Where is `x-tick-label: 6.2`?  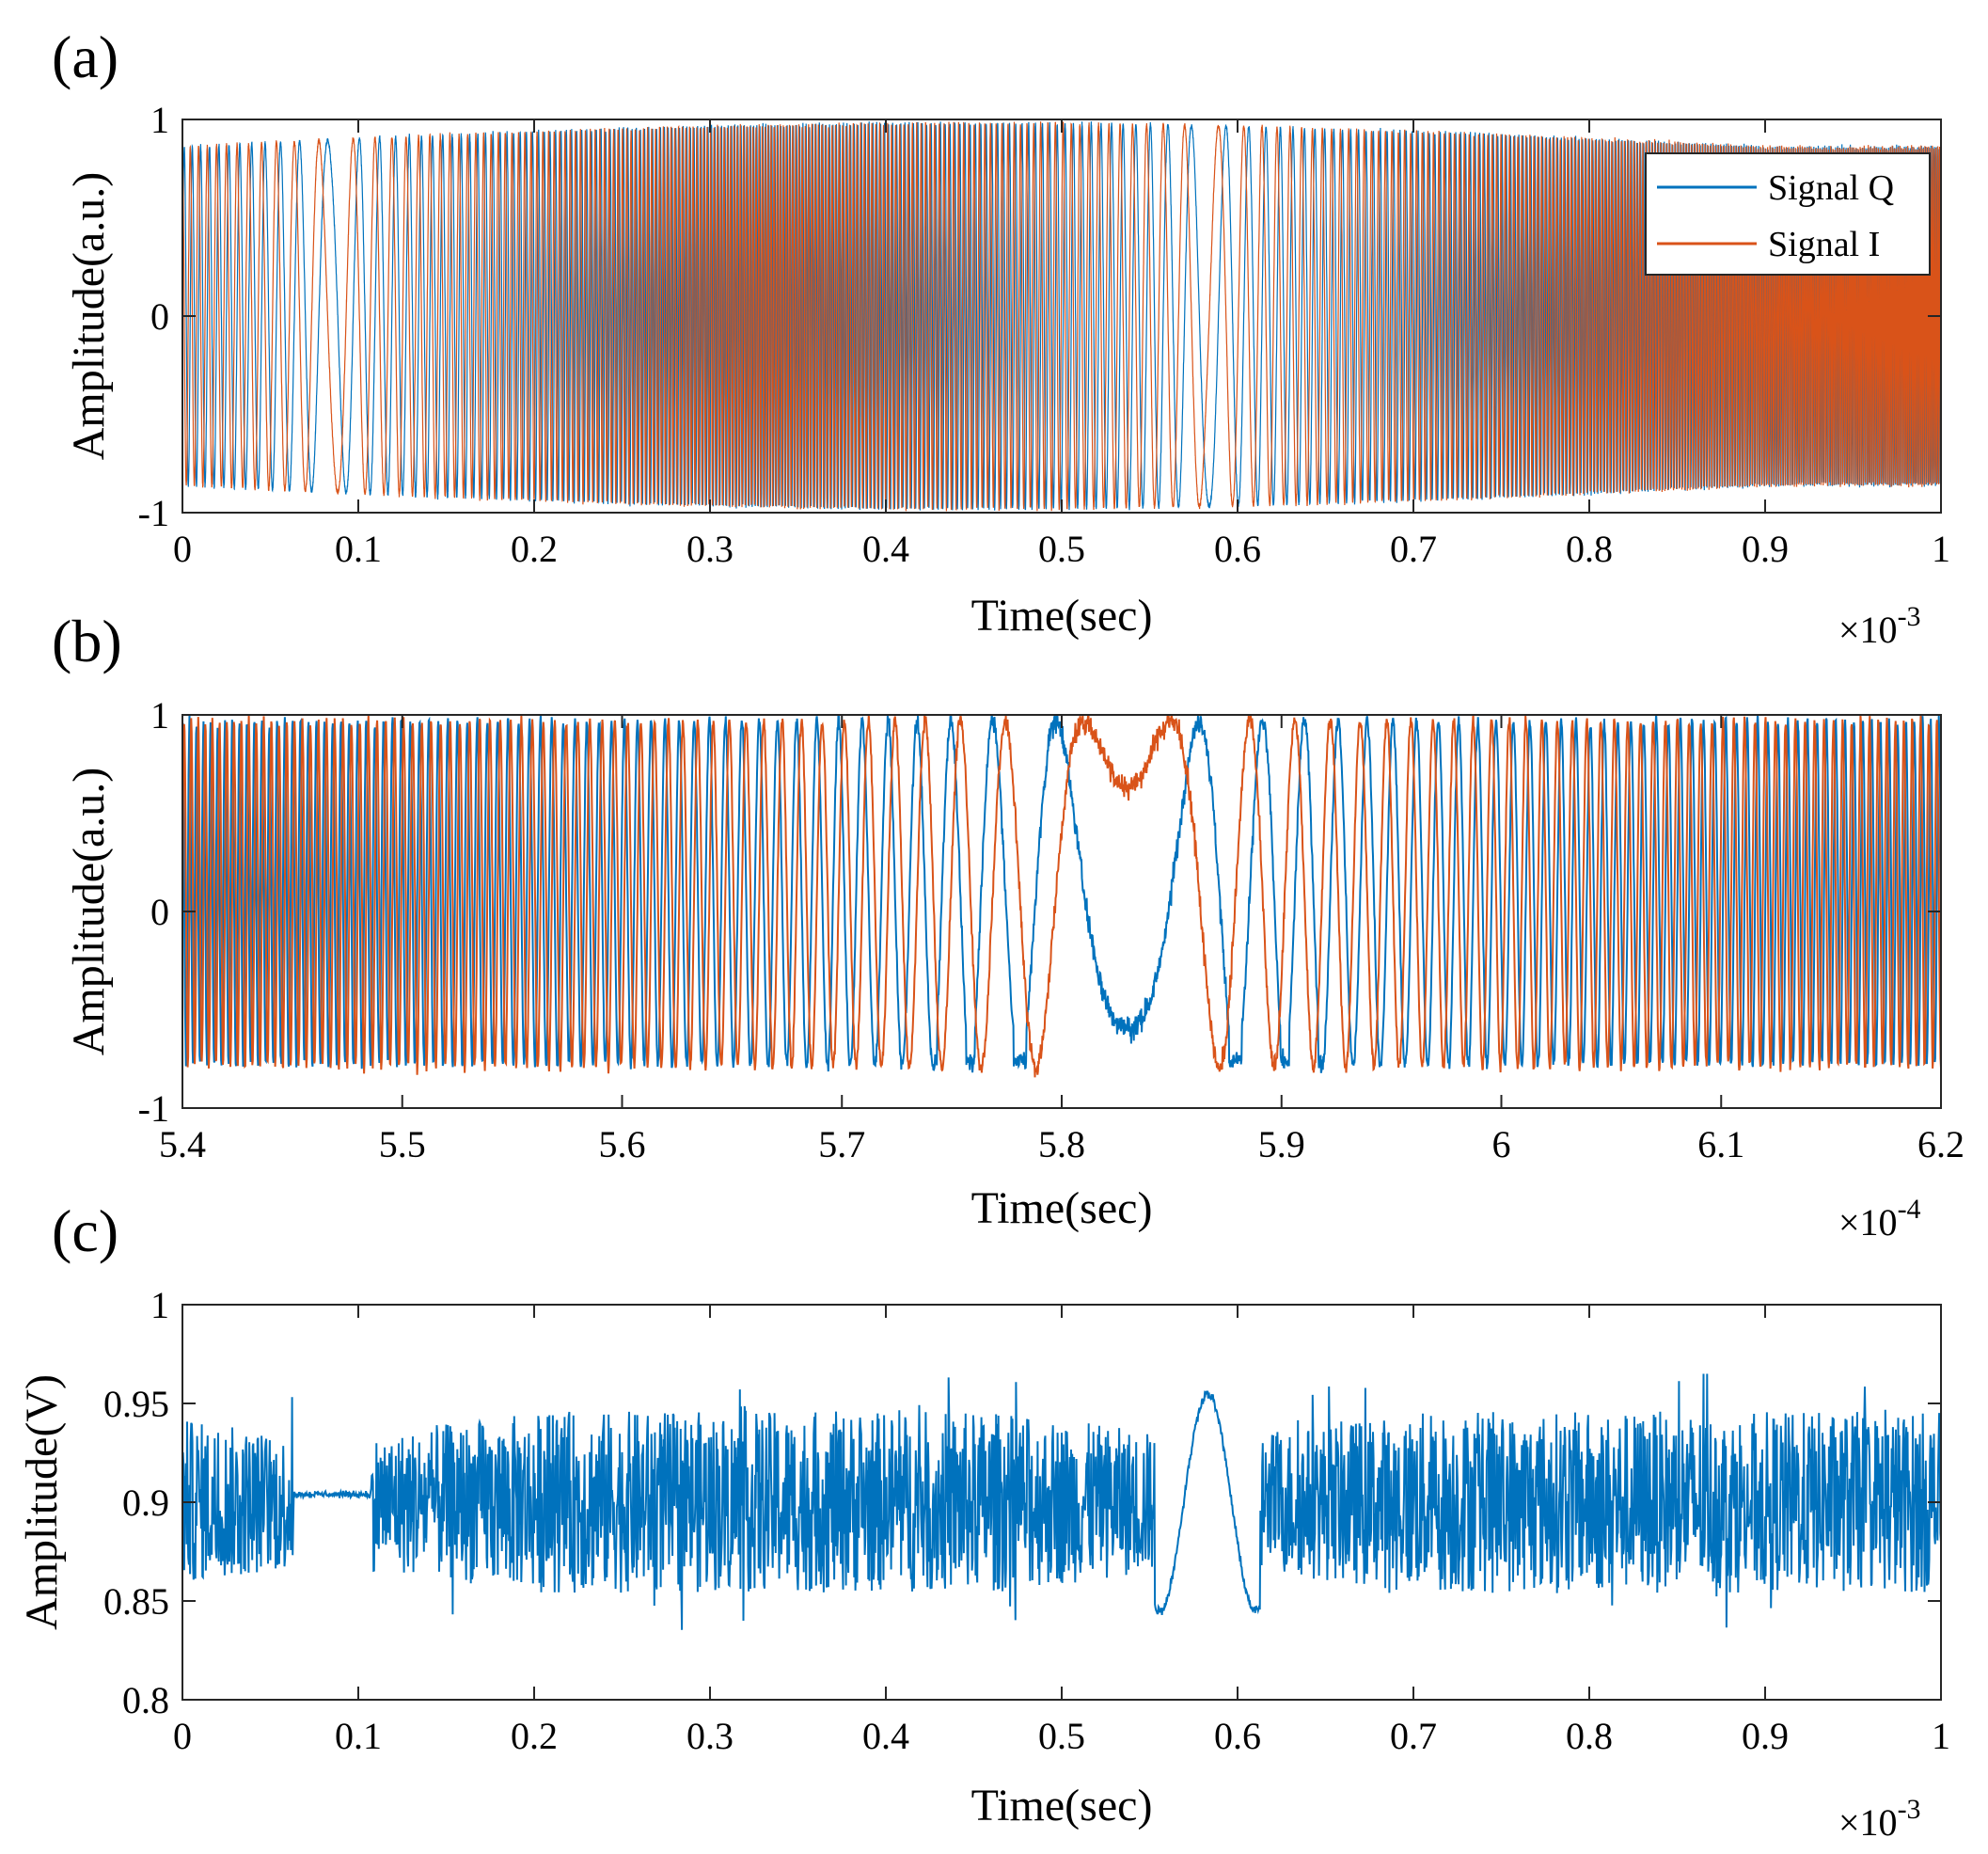
x-tick-label: 6.2 is located at coordinates (1940, 1144).